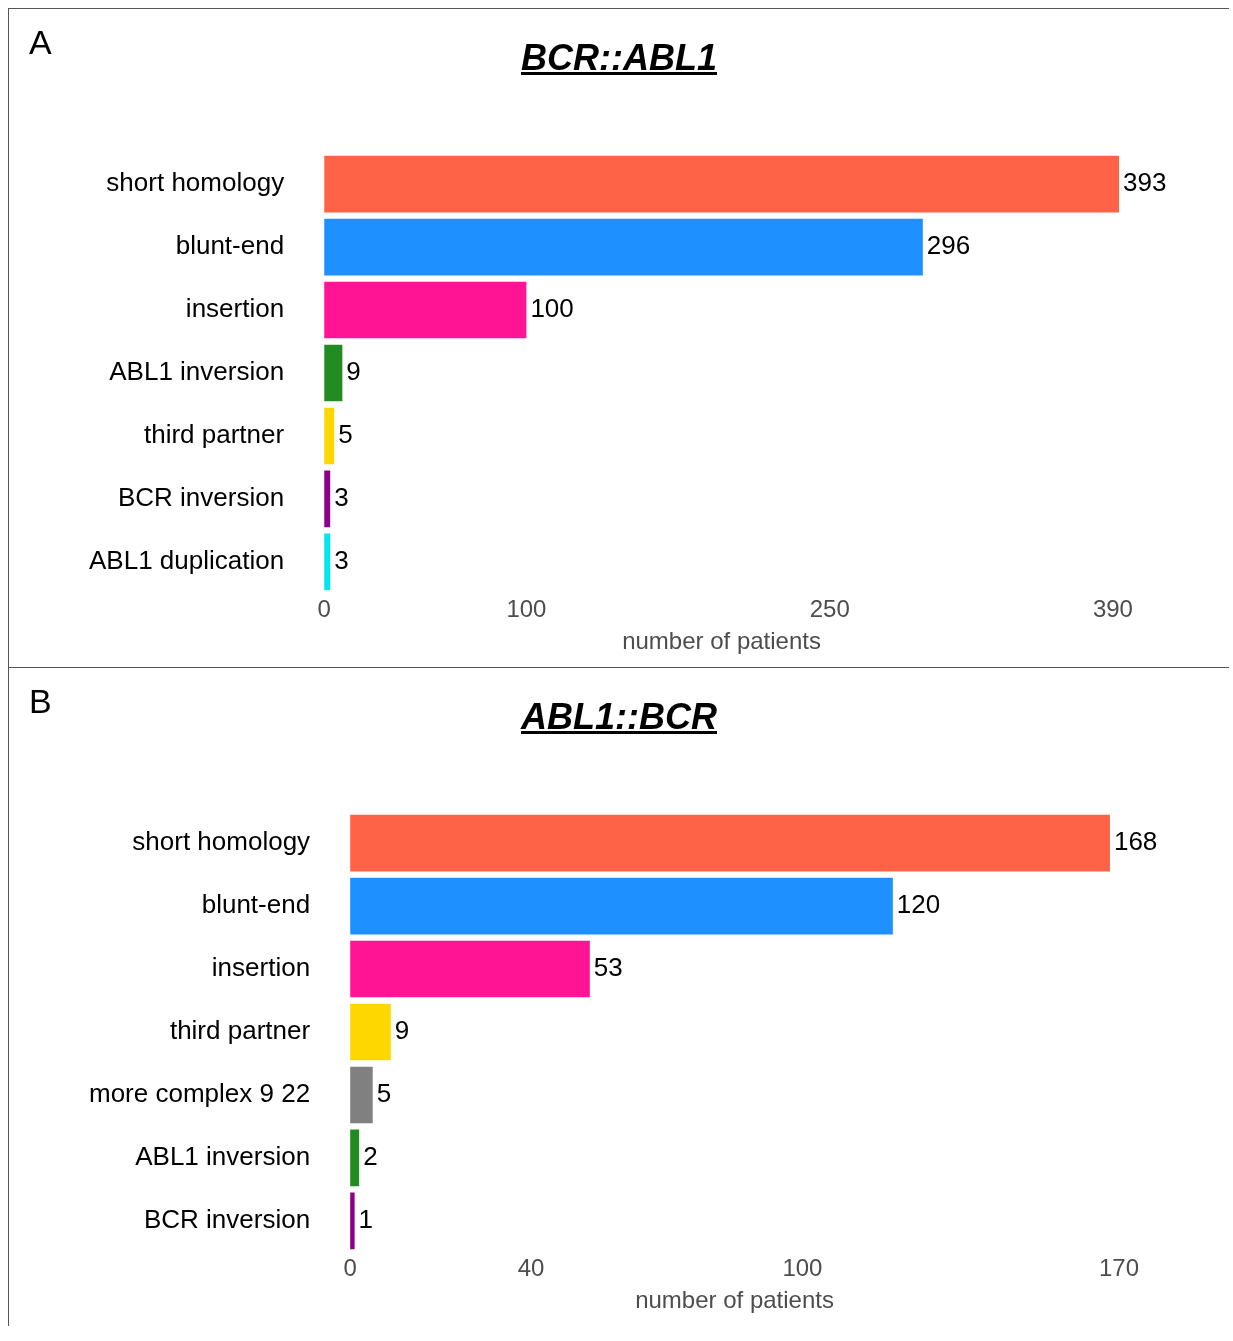  I want to click on data-label: 120, so click(918, 904).